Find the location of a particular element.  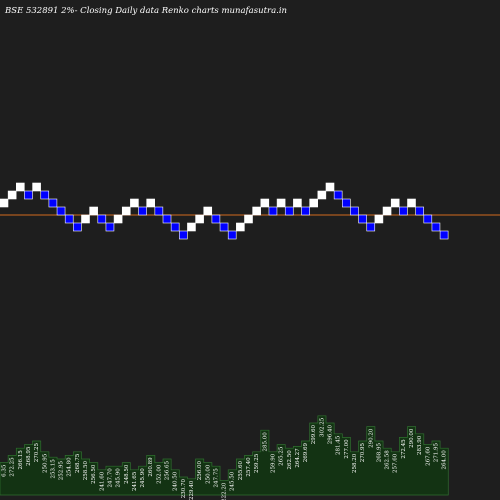

volume-label: 271.95 is located at coordinates (436, 453).